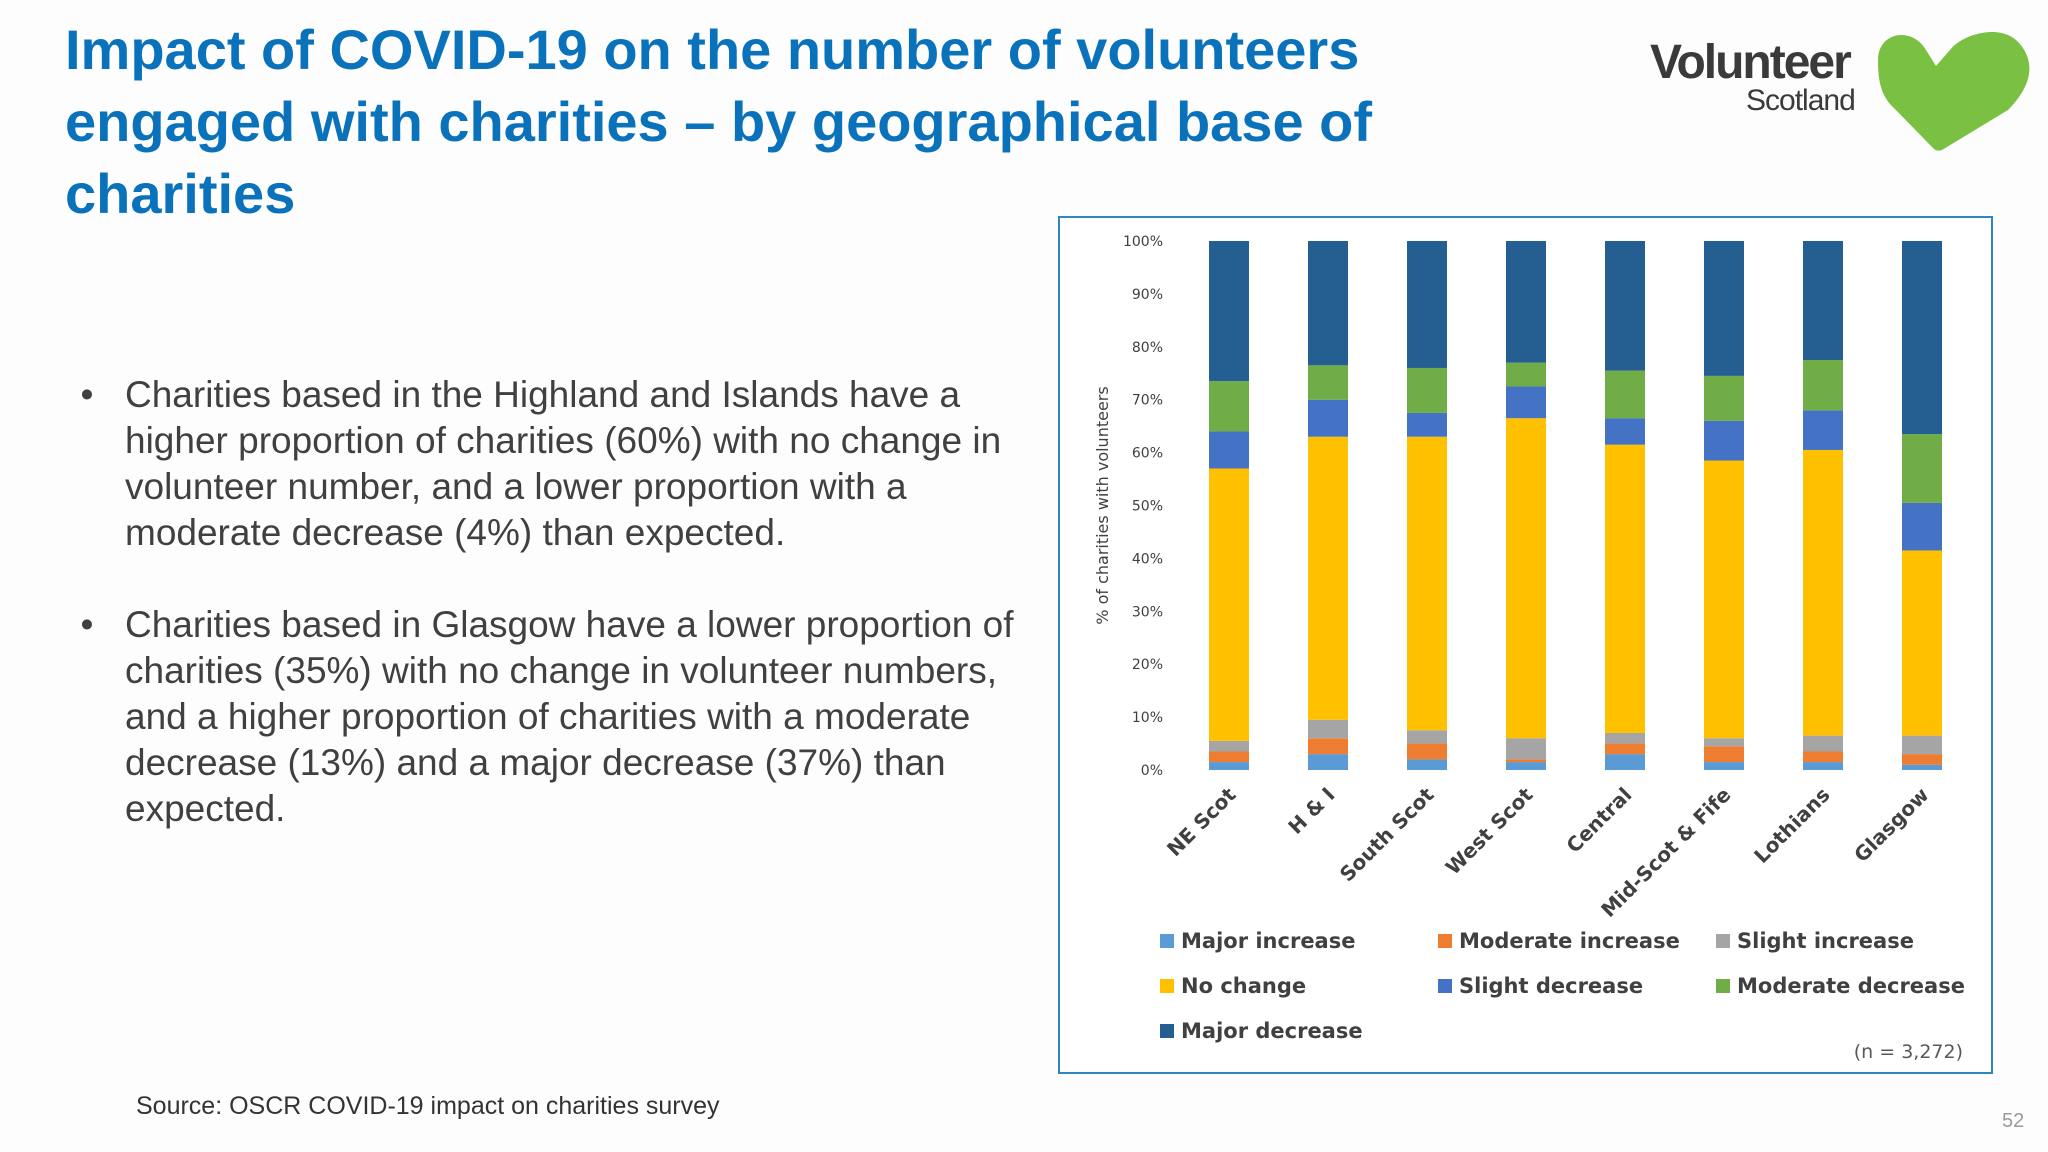 This screenshot has width=2048, height=1152. I want to click on y-axis-title: % of charities with volunteers, so click(1102, 505).